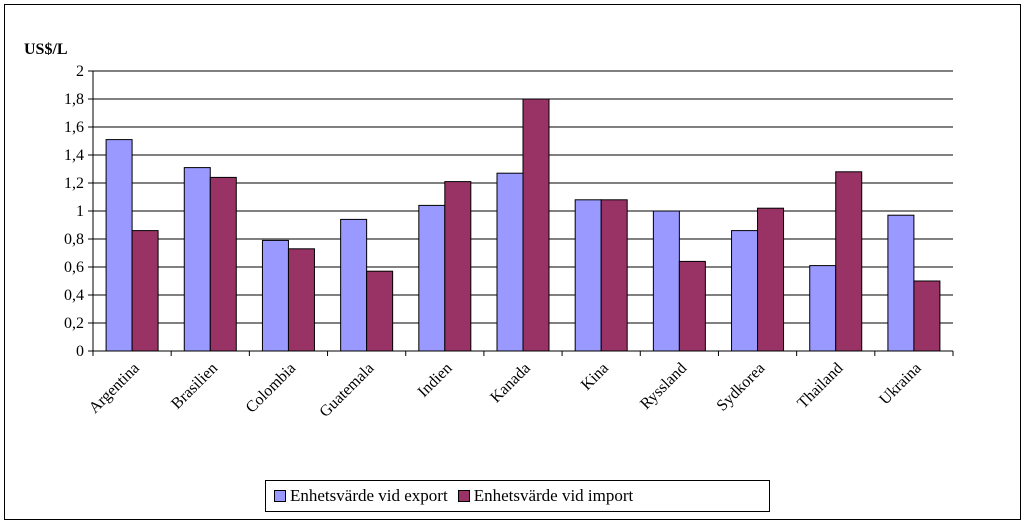 This screenshot has width=1027, height=526. Describe the element at coordinates (114, 388) in the screenshot. I see `x-tick-label: Argentina` at that location.